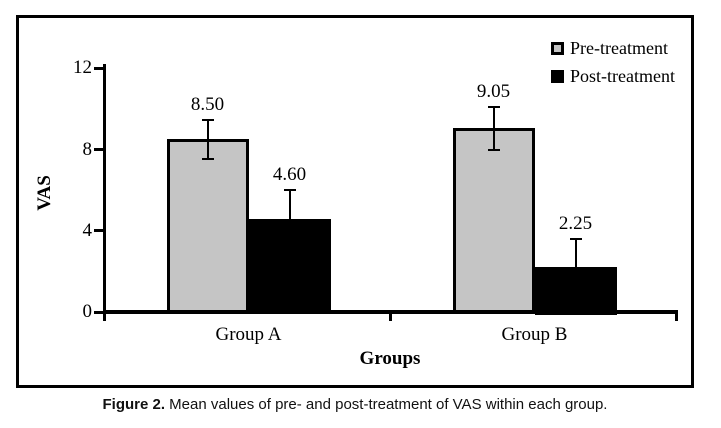 This screenshot has height=428, width=721. I want to click on bar-pre-treatment-group-b, so click(493, 221).